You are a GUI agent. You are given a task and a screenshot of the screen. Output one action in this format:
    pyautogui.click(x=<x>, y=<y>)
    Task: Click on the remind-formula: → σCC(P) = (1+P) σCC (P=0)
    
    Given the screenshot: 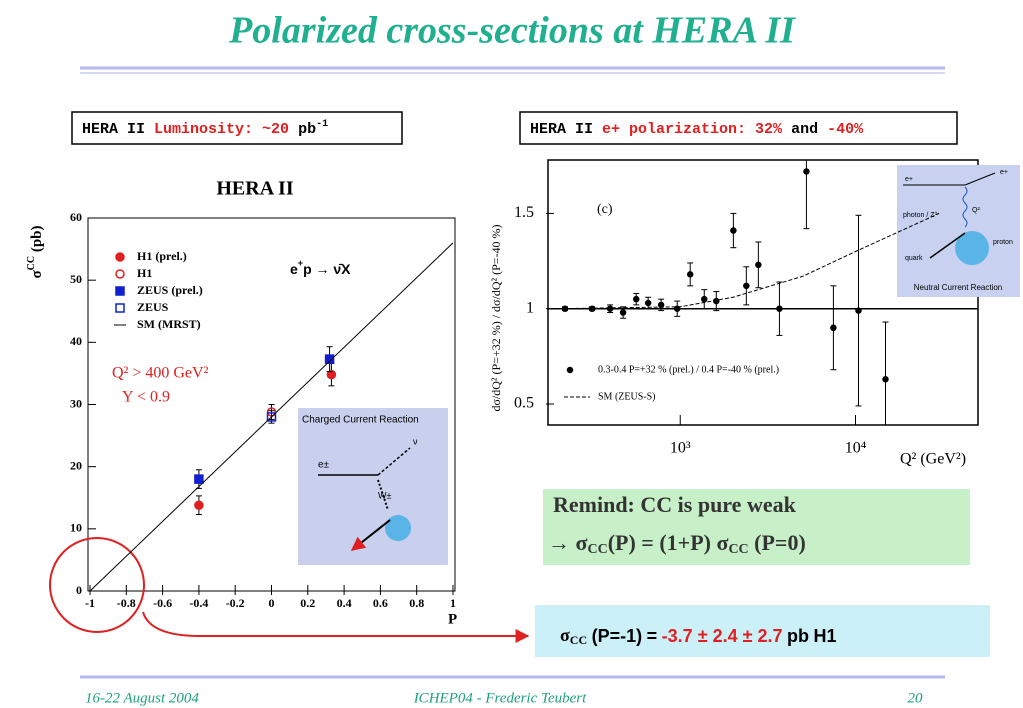 What is the action you would take?
    pyautogui.click(x=677, y=543)
    